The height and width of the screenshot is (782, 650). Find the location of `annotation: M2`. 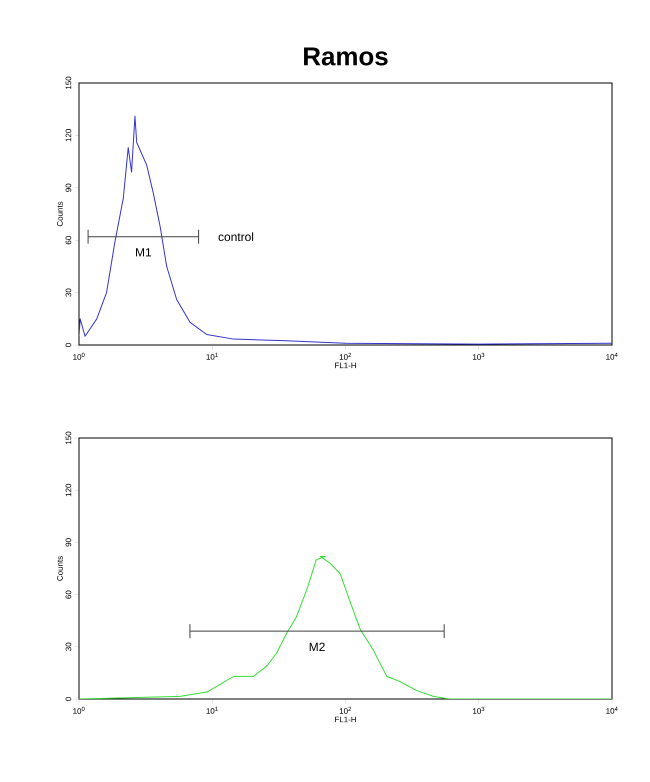

annotation: M2 is located at coordinates (317, 646).